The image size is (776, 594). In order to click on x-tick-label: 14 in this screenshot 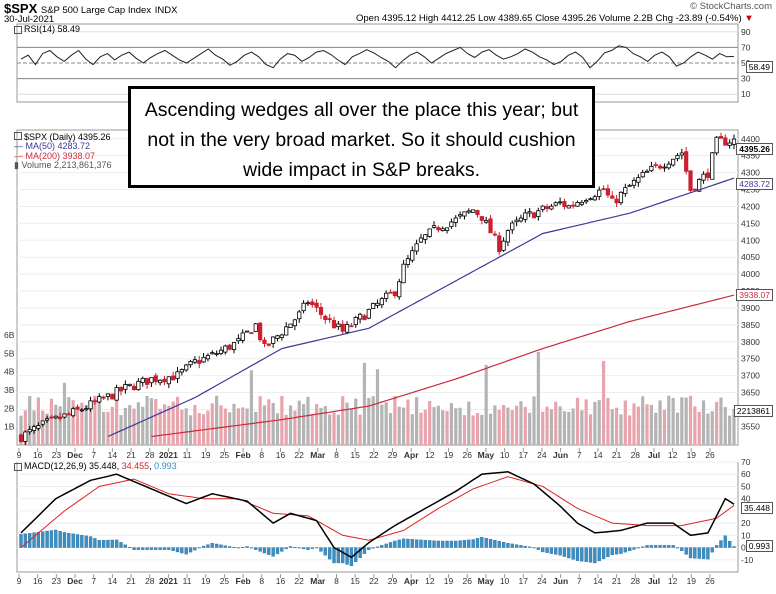, I will do `click(113, 581)`.